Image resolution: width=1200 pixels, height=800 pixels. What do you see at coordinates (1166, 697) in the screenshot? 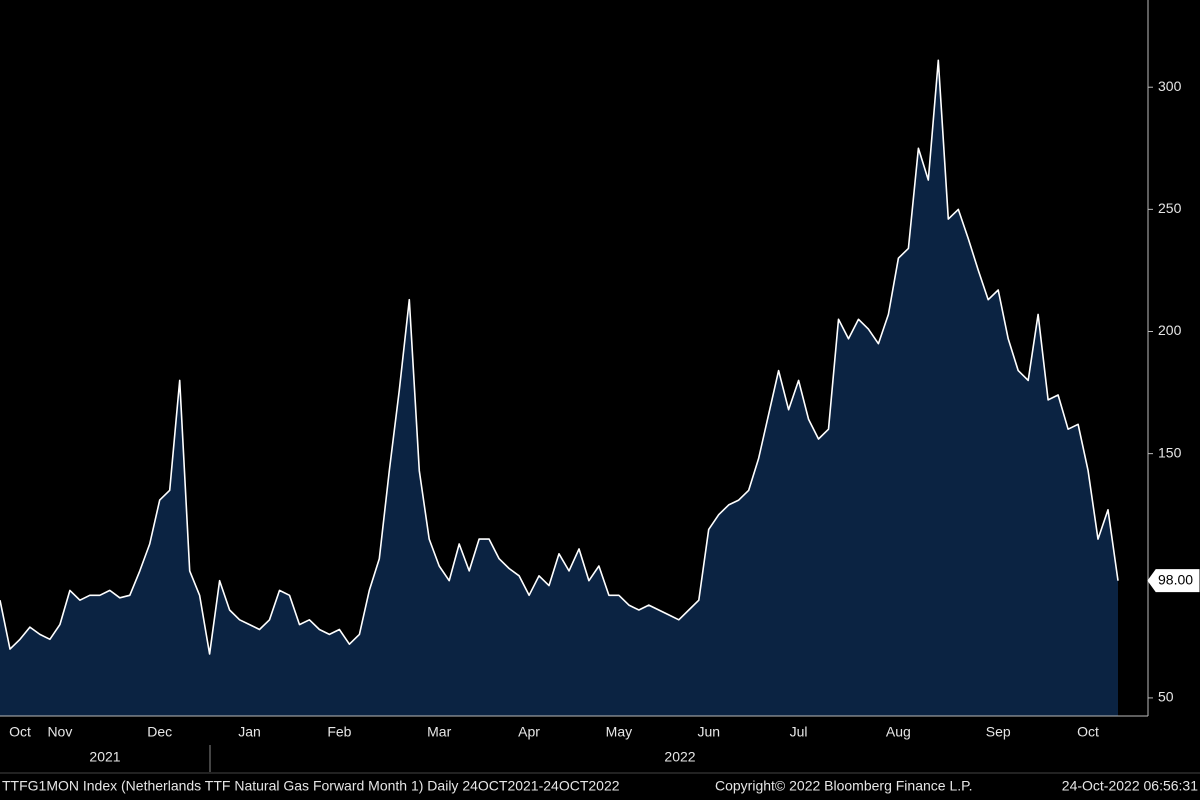
I see `y-tick-label: 50` at bounding box center [1166, 697].